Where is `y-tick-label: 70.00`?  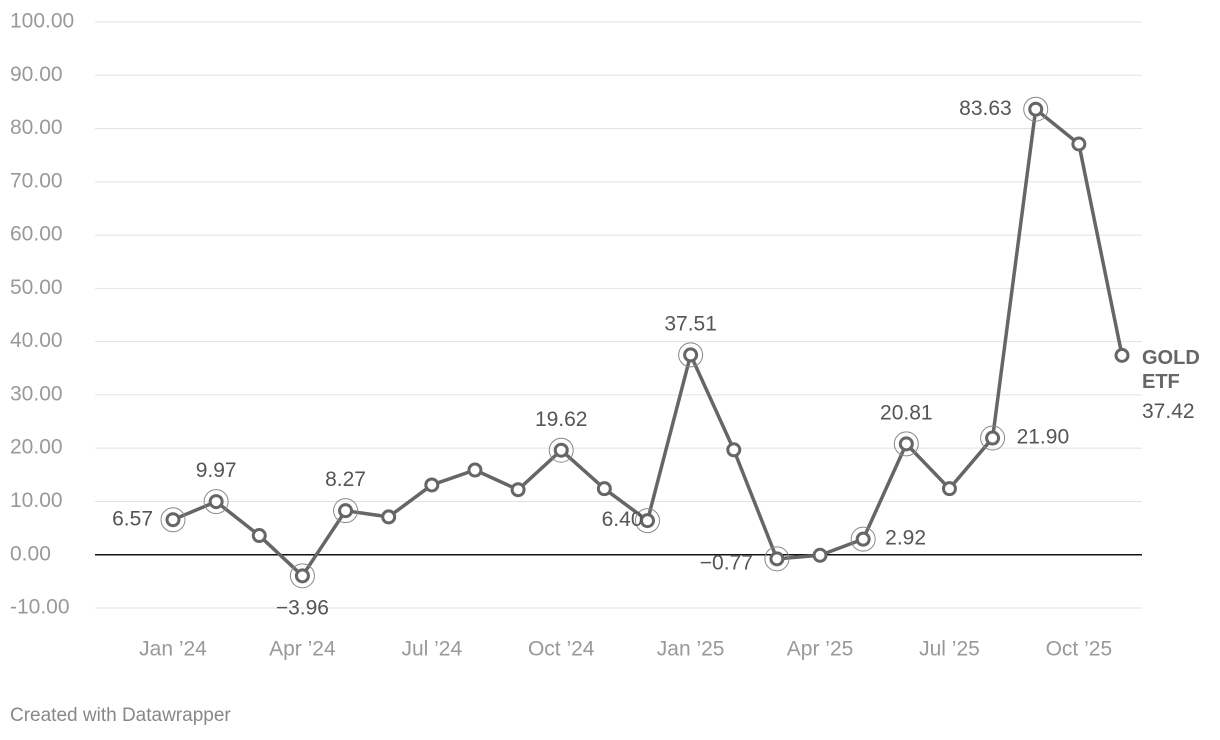 y-tick-label: 70.00 is located at coordinates (36, 180).